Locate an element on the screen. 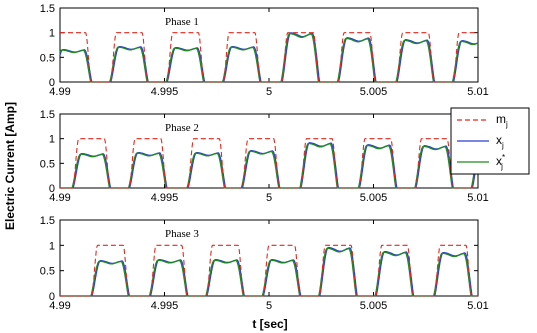 Image resolution: width=537 pixels, height=333 pixels. legend-label-x: xj is located at coordinates (500, 141).